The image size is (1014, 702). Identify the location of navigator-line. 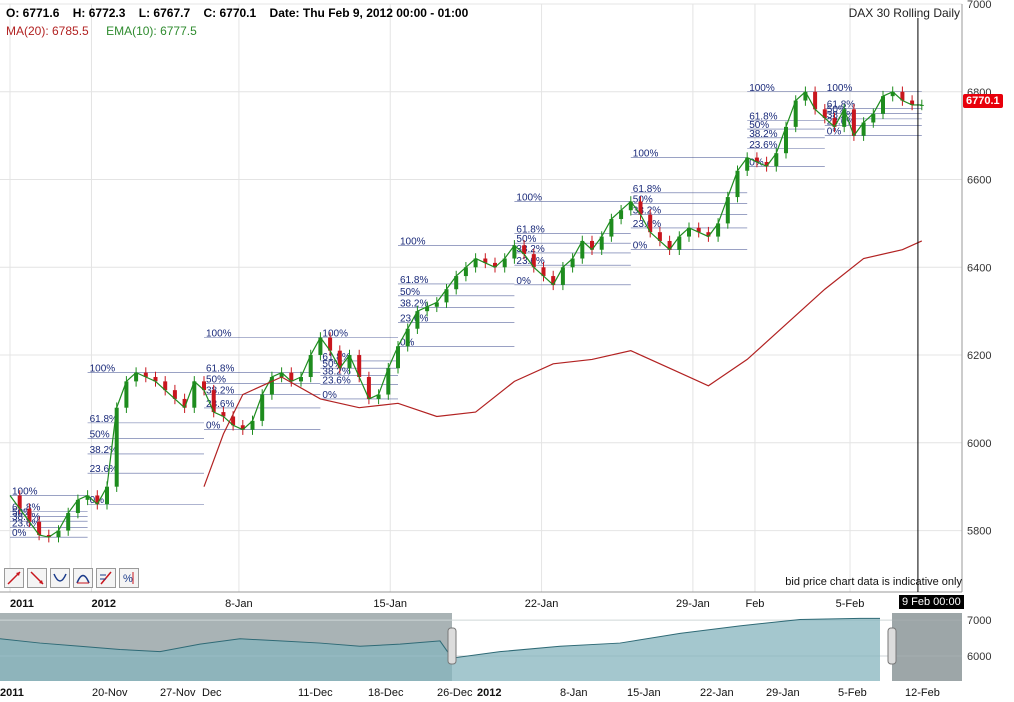
(440, 638).